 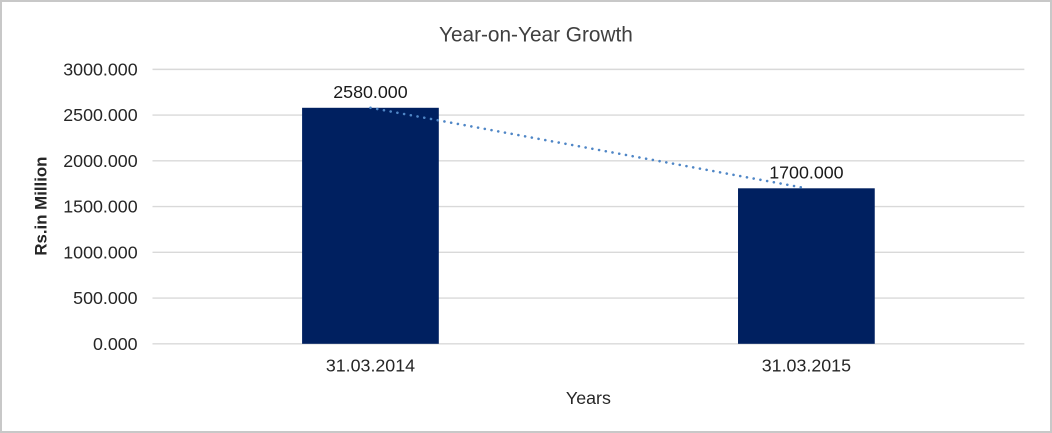 I want to click on y-tick-label: 2500.000, so click(x=100, y=115).